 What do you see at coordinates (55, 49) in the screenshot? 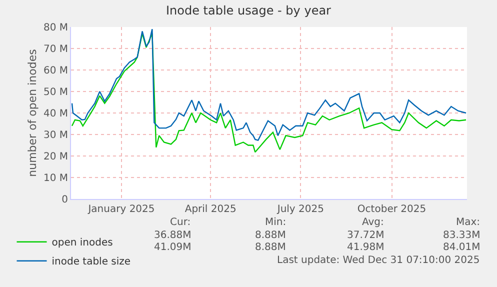
I see `y-tick-label: 70 M` at bounding box center [55, 49].